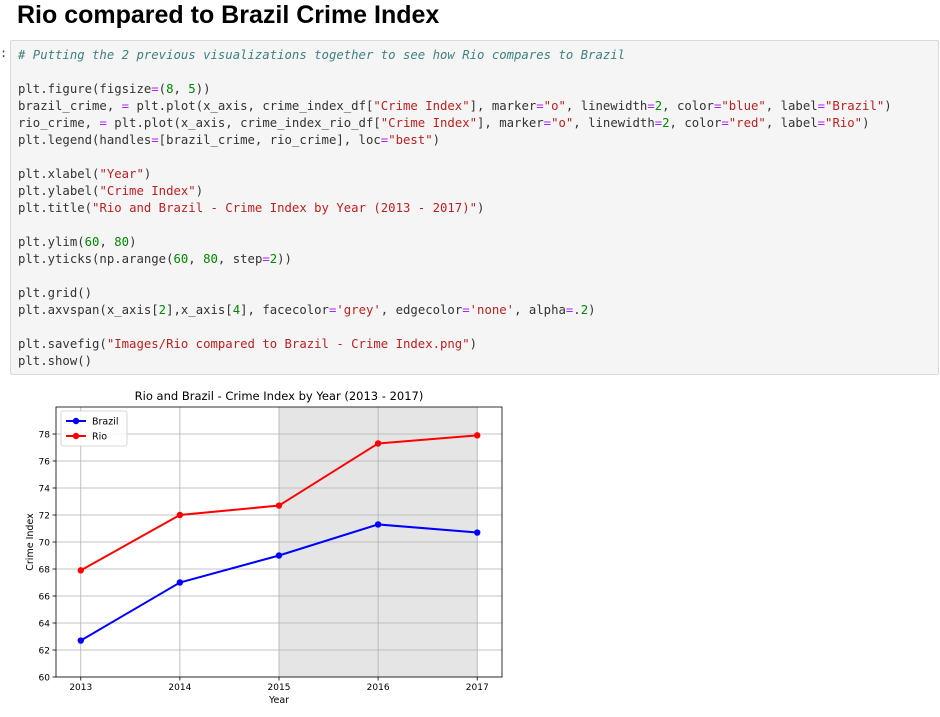  What do you see at coordinates (85, 174) in the screenshot?
I see `code-line: plt.xlabel("Year")` at bounding box center [85, 174].